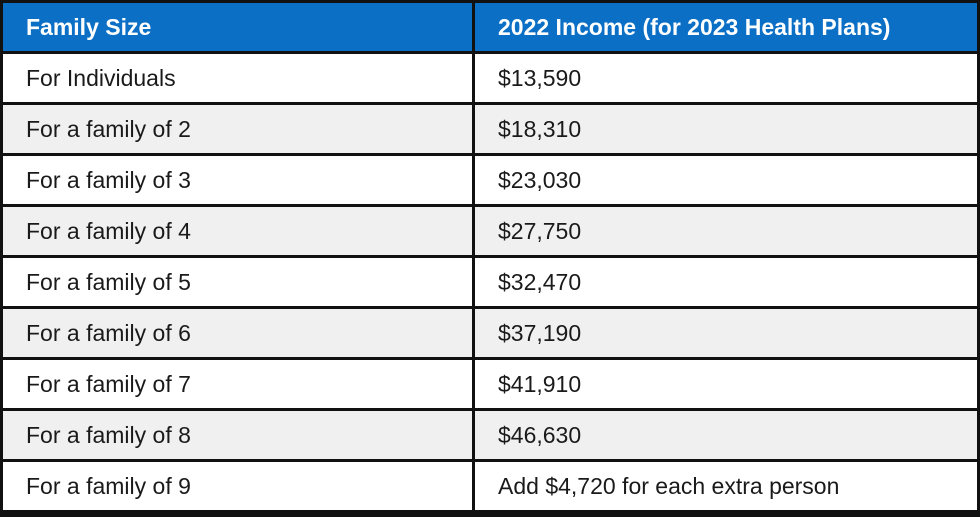 The image size is (980, 517). Describe the element at coordinates (237, 180) in the screenshot. I see `family-size-cell: For a family of 3` at that location.